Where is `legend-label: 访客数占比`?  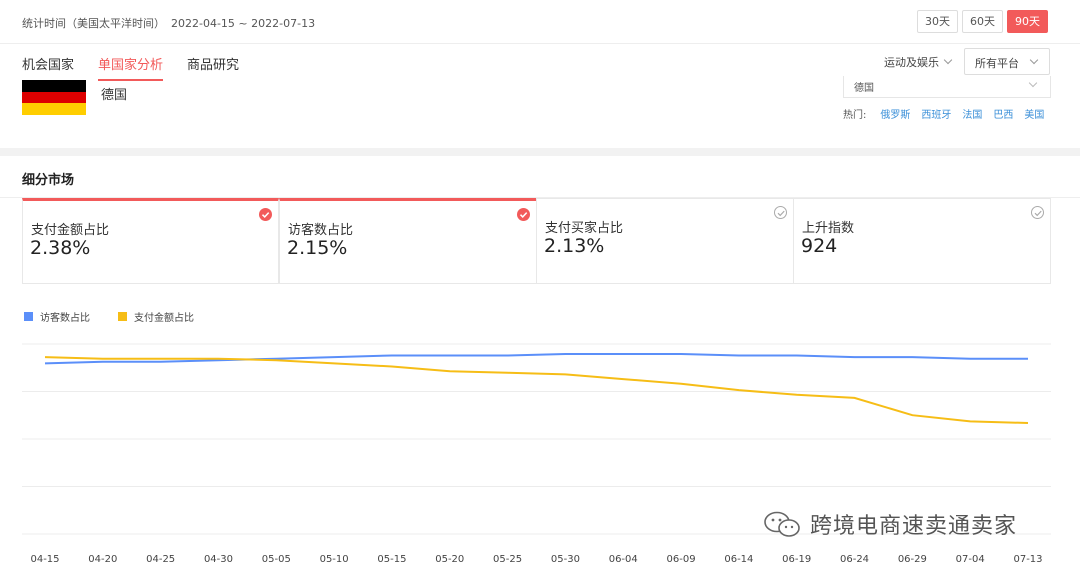 legend-label: 访客数占比 is located at coordinates (65, 318).